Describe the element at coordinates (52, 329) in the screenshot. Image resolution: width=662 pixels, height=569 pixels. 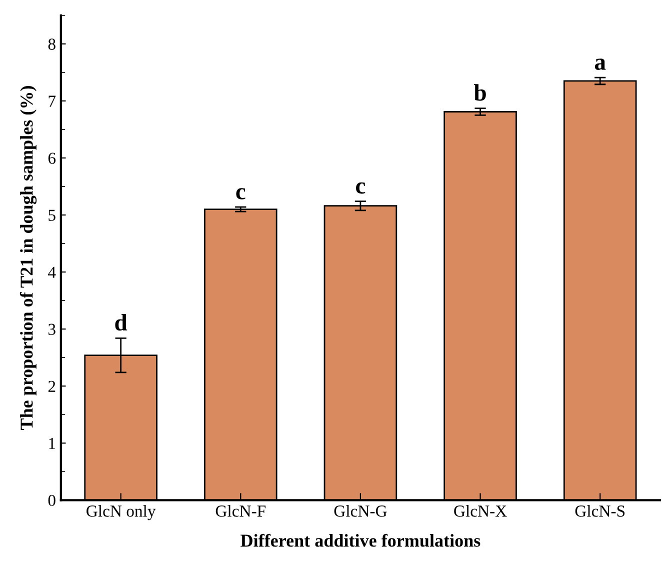
I see `y-tick-label: 3` at that location.